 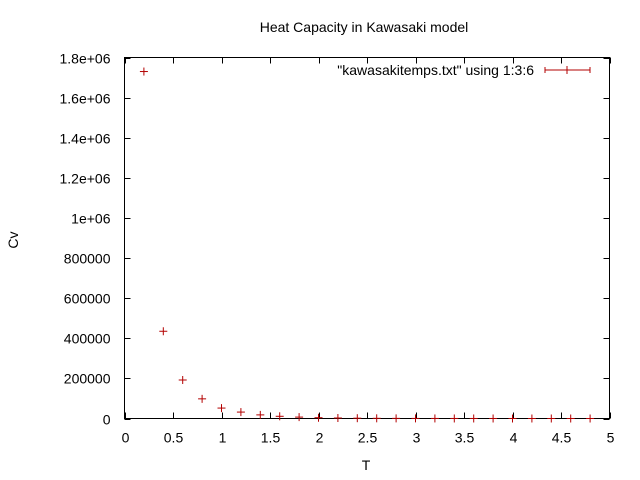 What do you see at coordinates (465, 438) in the screenshot?
I see `x-tick-label: 3.5` at bounding box center [465, 438].